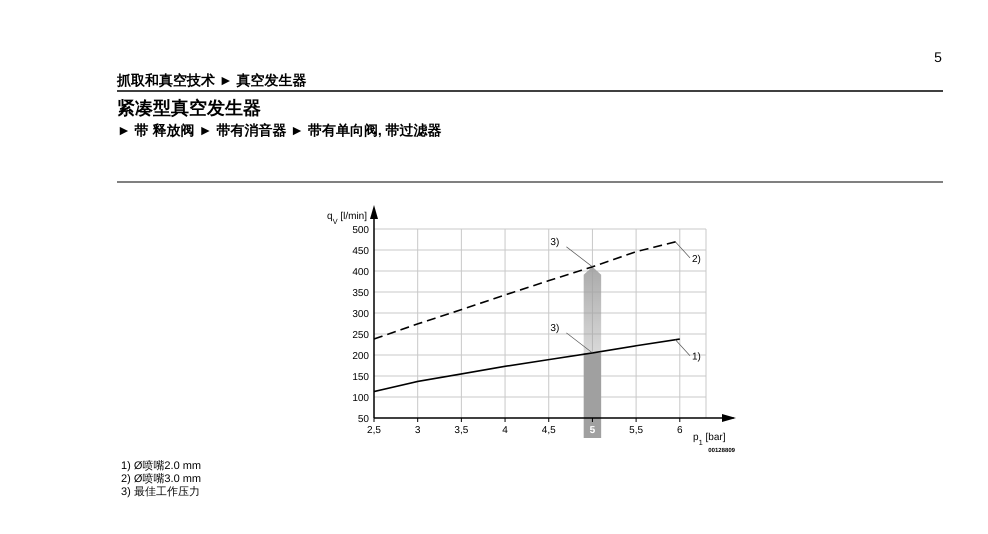 The height and width of the screenshot is (534, 988). Describe the element at coordinates (279, 130) in the screenshot. I see `chart-subtitle: ► 带 释放阀 ► 带有消音器 ► 带有单向阀, 带过滤器` at that location.